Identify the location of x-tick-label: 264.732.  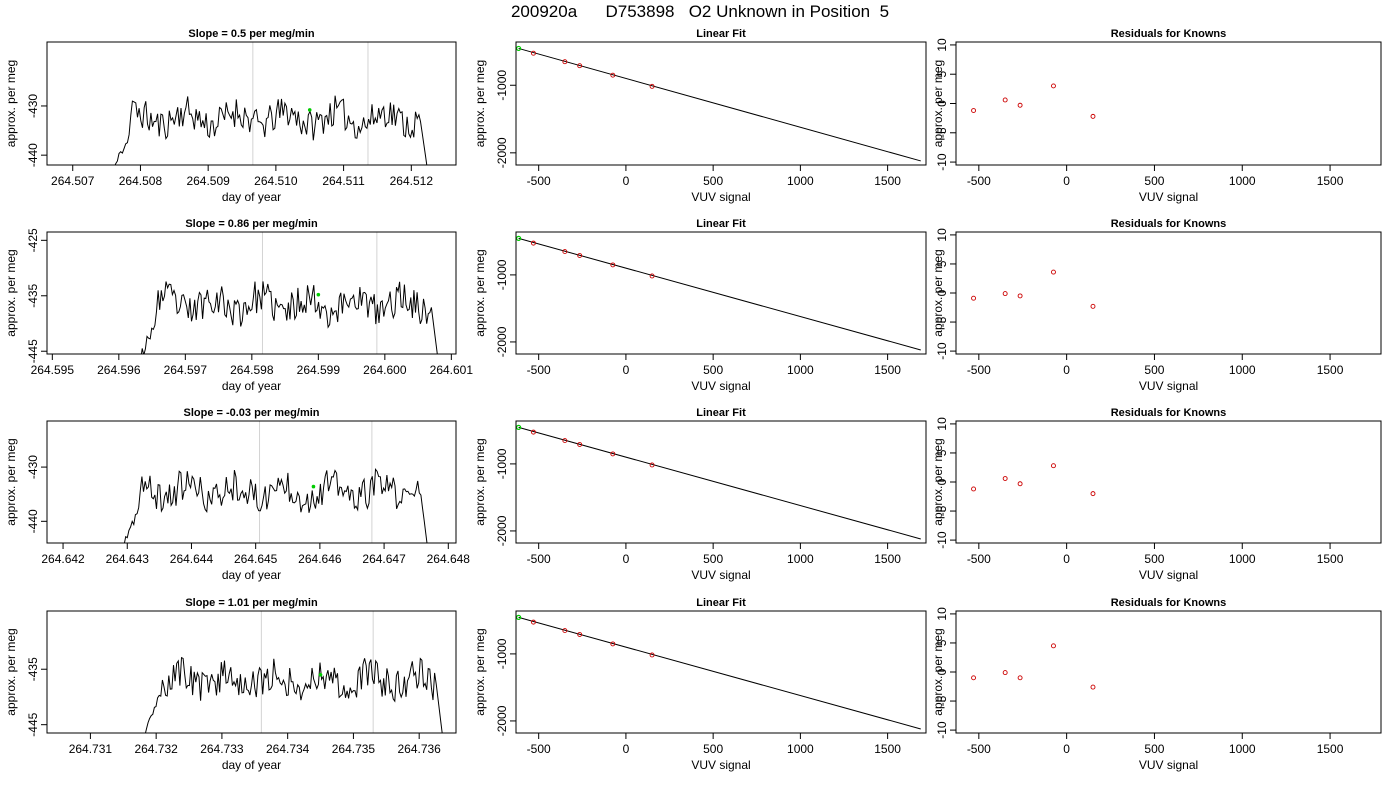
(156, 749).